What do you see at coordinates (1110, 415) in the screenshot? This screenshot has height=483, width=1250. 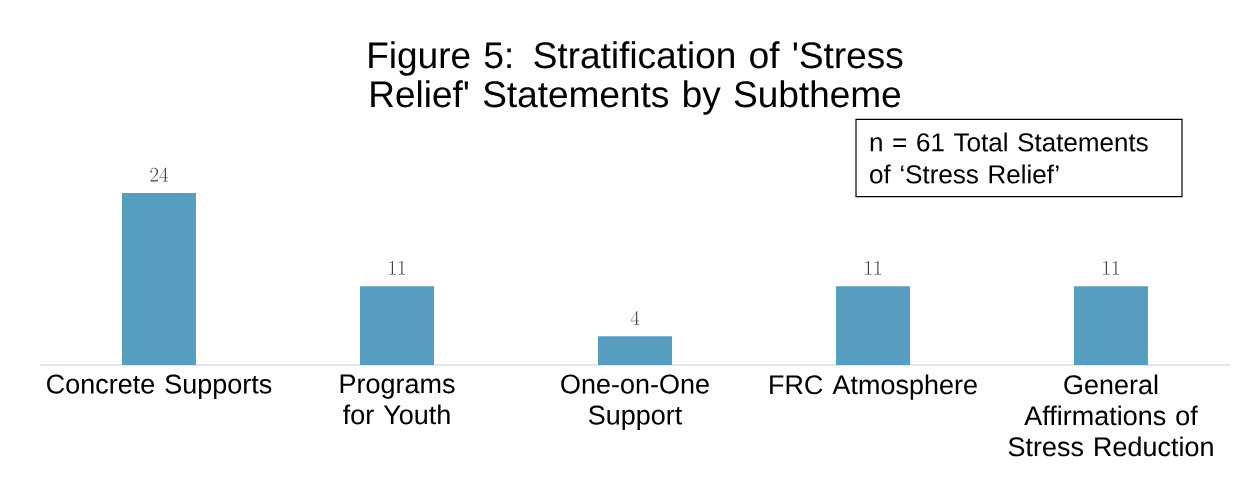 I see `x-tick-label: General Affirmations of Stress Reduction` at bounding box center [1110, 415].